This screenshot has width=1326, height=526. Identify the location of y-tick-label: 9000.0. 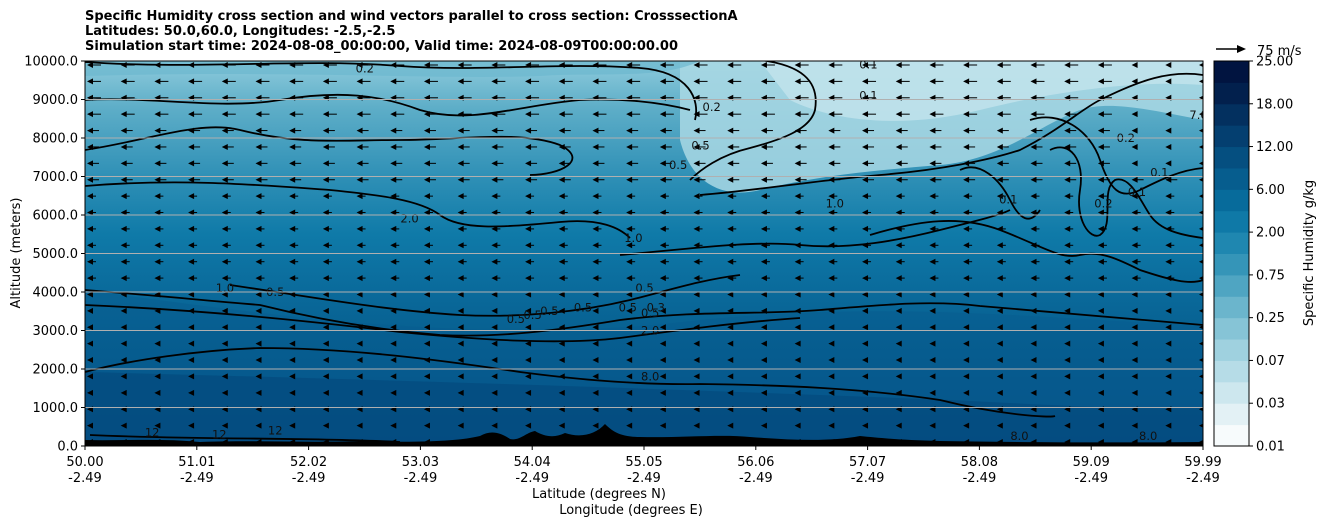
(56, 100).